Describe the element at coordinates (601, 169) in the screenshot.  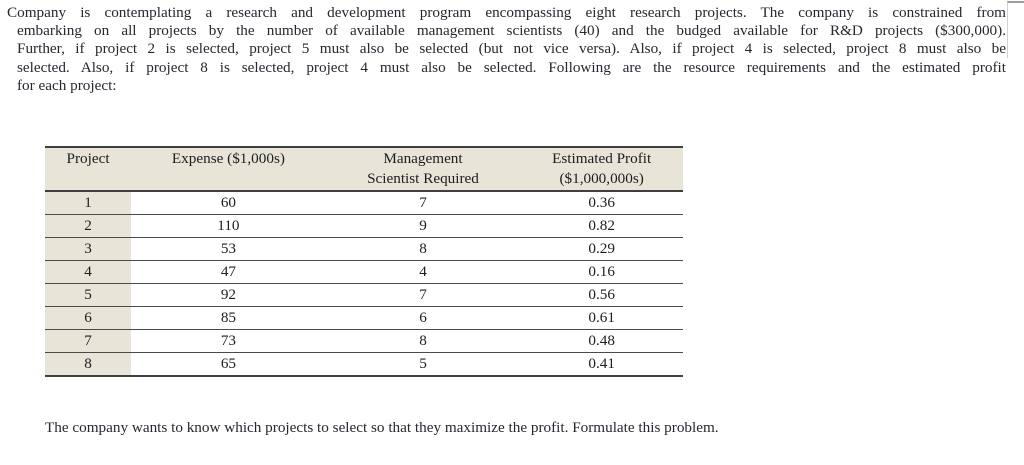
I see `column-header-profit: Estimated Profit ($1,000,000s)` at that location.